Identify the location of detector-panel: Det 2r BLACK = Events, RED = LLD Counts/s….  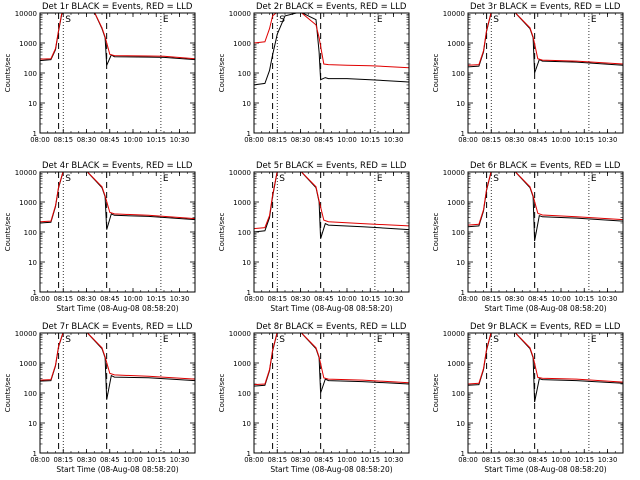
(314, 73).